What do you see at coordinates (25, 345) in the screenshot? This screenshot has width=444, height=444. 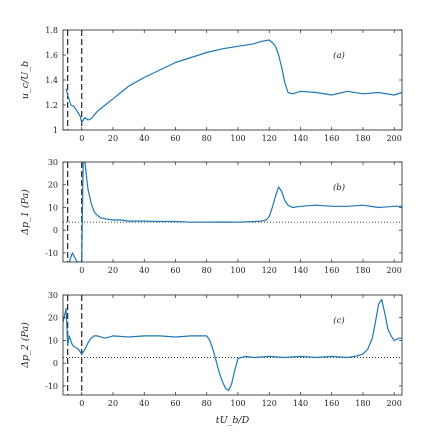 I see `y-axis-label: Δp_2 (Pa)` at bounding box center [25, 345].